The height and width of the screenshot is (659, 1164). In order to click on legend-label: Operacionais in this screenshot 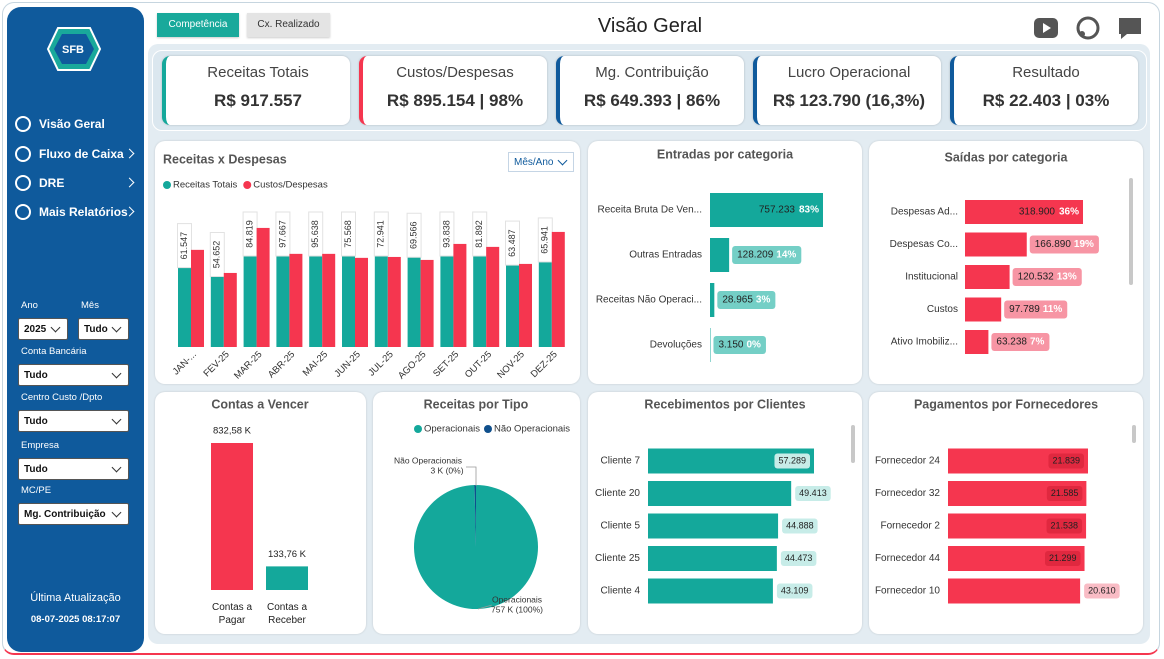, I will do `click(452, 429)`.